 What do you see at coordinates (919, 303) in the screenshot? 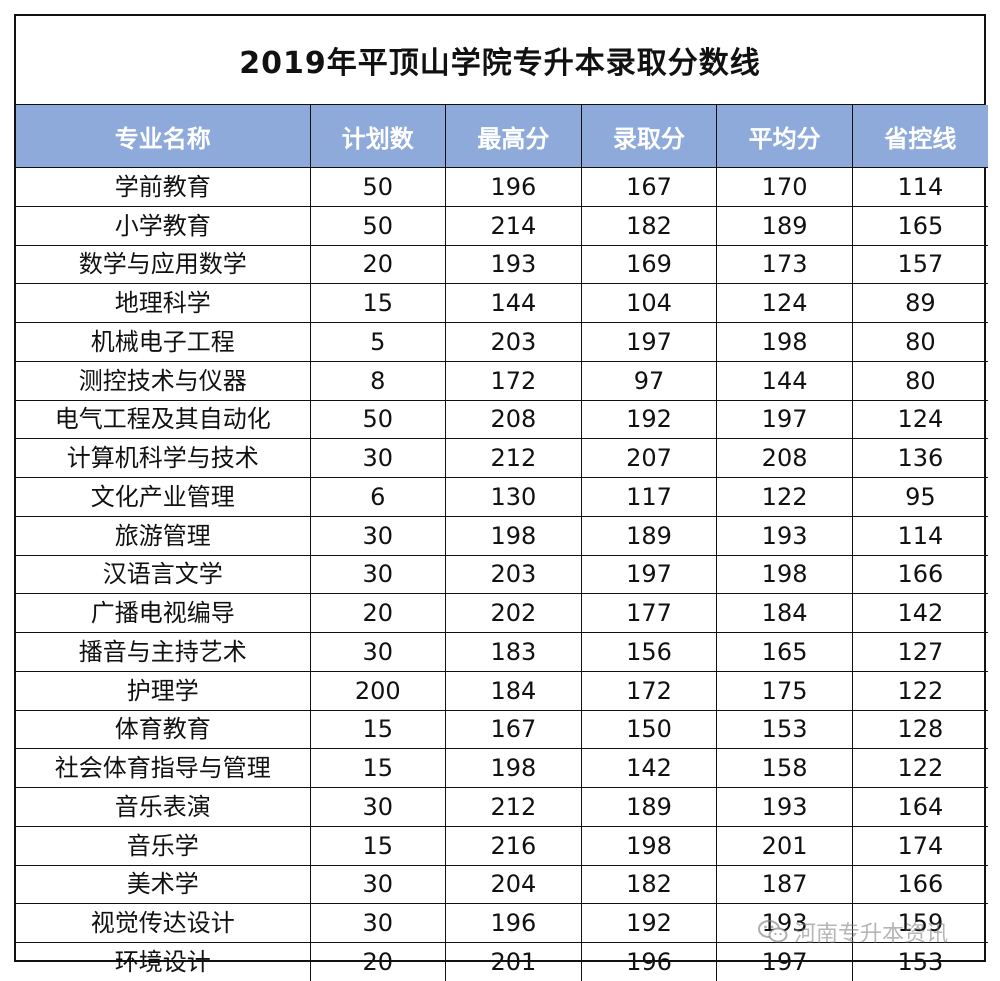
I see `cell-province-line: 89` at bounding box center [919, 303].